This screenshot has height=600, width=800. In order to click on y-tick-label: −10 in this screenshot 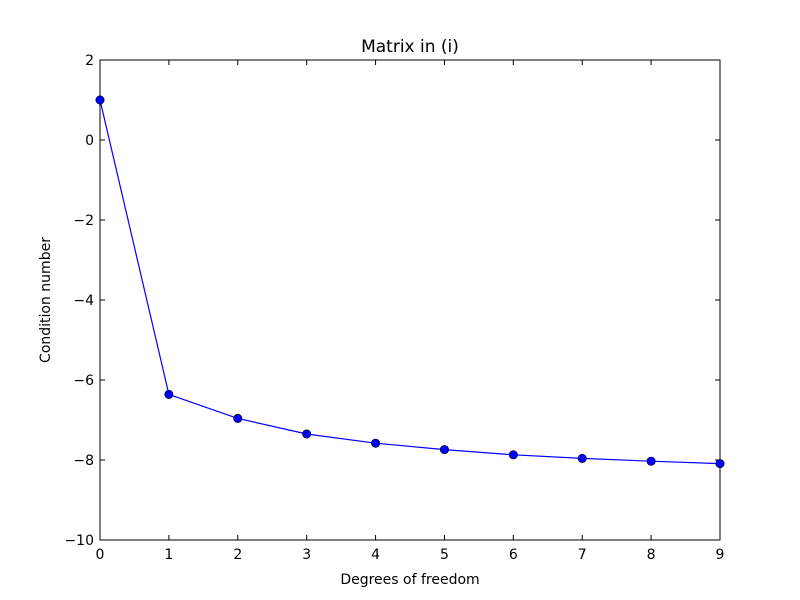, I will do `click(79, 541)`.